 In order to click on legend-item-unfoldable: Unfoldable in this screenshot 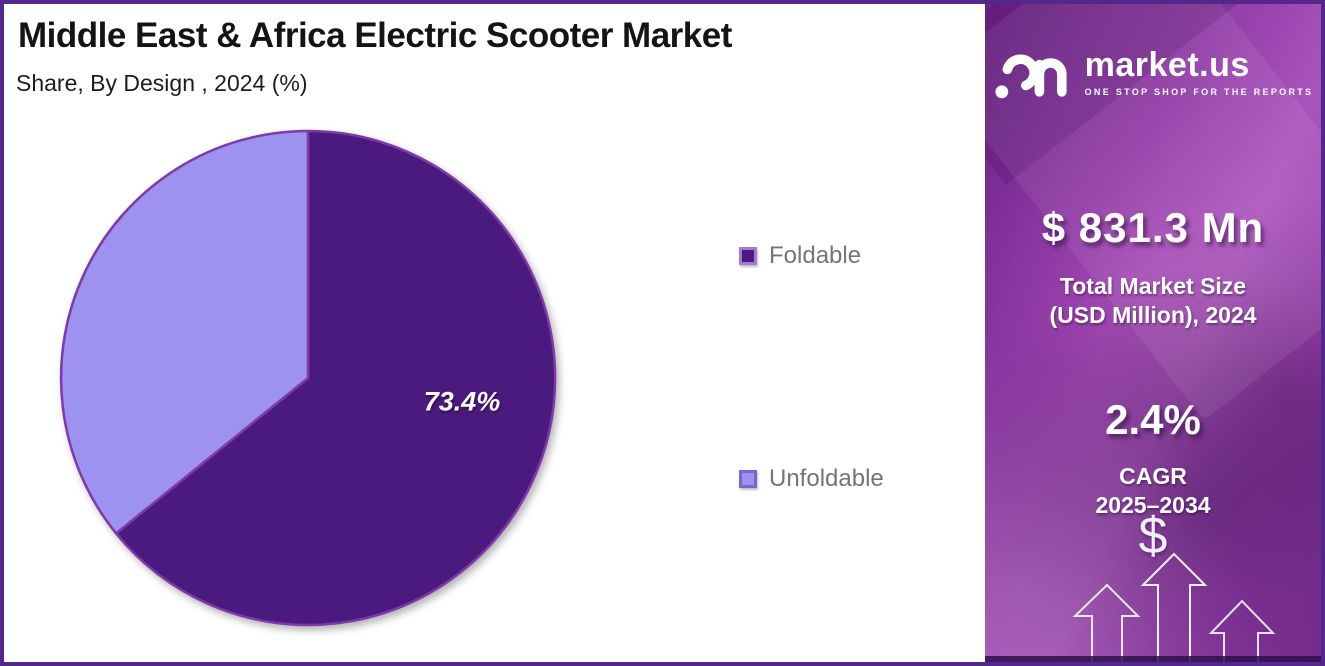, I will do `click(811, 479)`.